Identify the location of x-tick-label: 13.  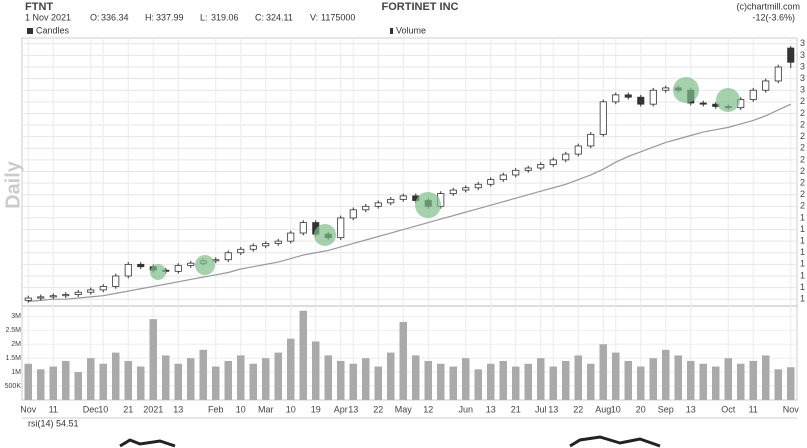
(691, 409).